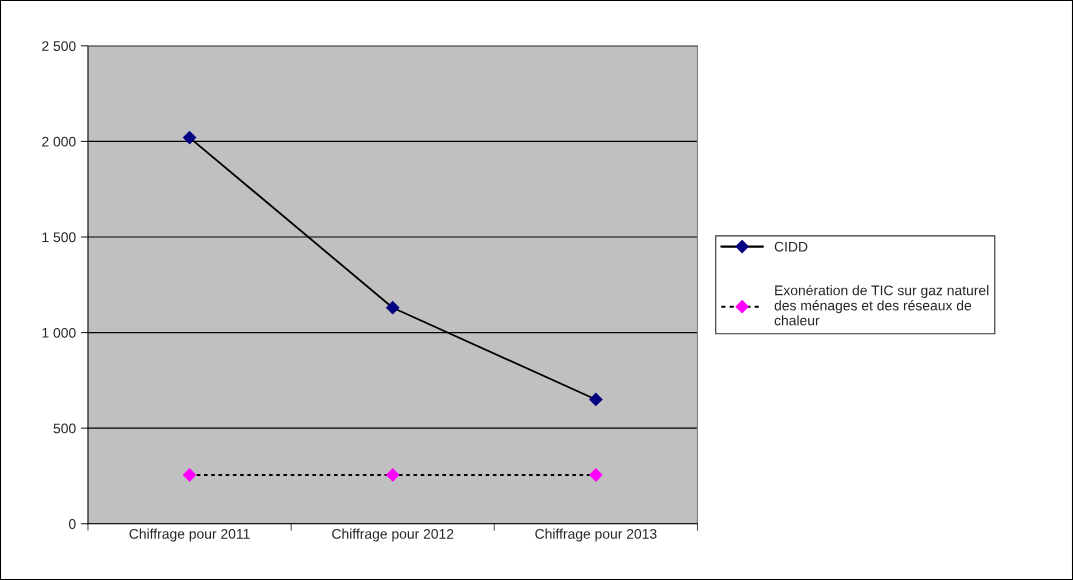 Image resolution: width=1073 pixels, height=580 pixels. What do you see at coordinates (59, 141) in the screenshot?
I see `y-tick-label: 2 000` at bounding box center [59, 141].